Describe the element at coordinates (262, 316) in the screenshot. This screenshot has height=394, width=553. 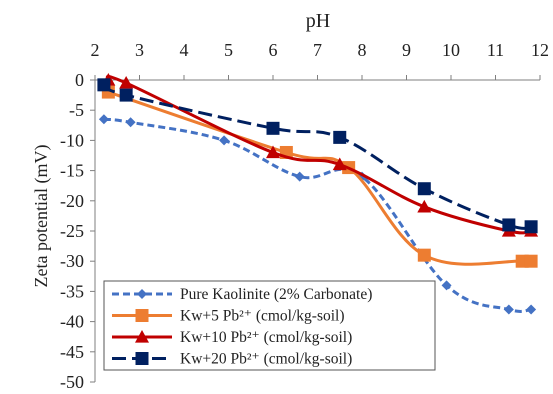
I see `legend-label: Kw+5 Pb²⁺ (cmol/kg-soil)` at that location.